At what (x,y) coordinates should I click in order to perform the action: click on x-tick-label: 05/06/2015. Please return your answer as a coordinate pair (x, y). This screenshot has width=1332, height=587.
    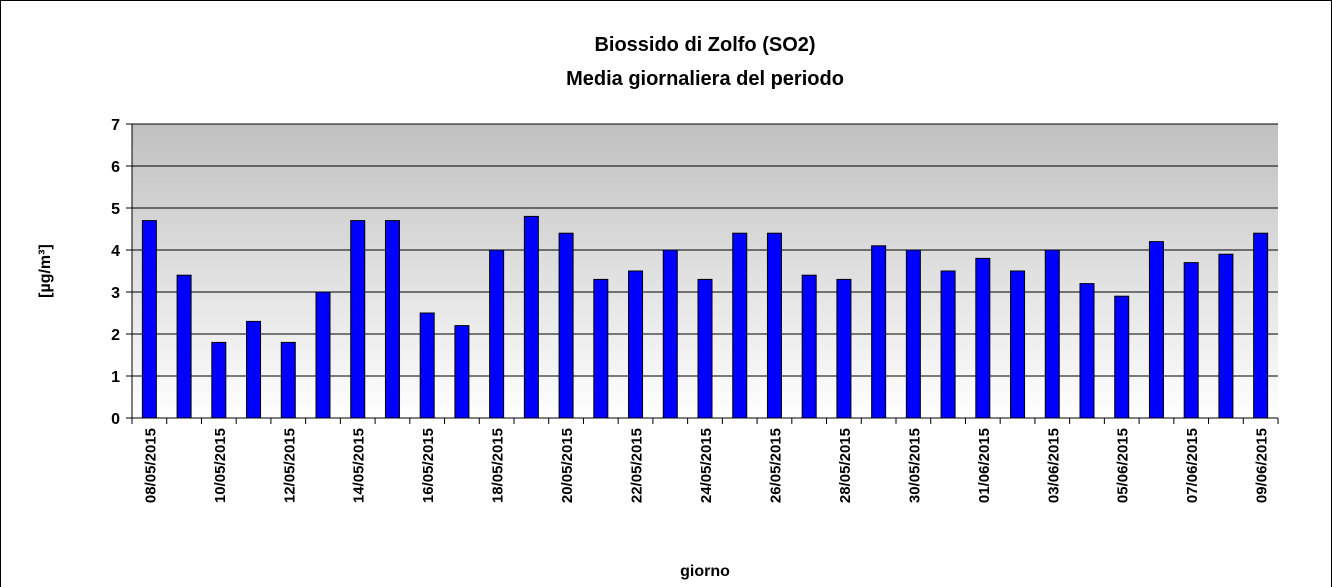
    Looking at the image, I should click on (1123, 465).